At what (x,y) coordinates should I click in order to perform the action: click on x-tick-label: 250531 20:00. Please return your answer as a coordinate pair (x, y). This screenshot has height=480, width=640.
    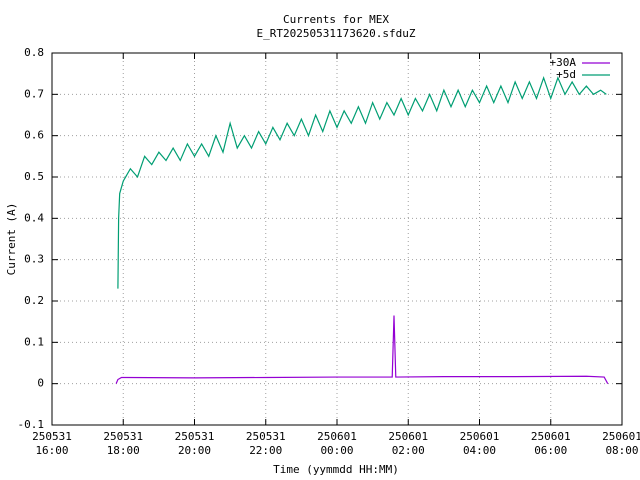
    Looking at the image, I should click on (194, 443).